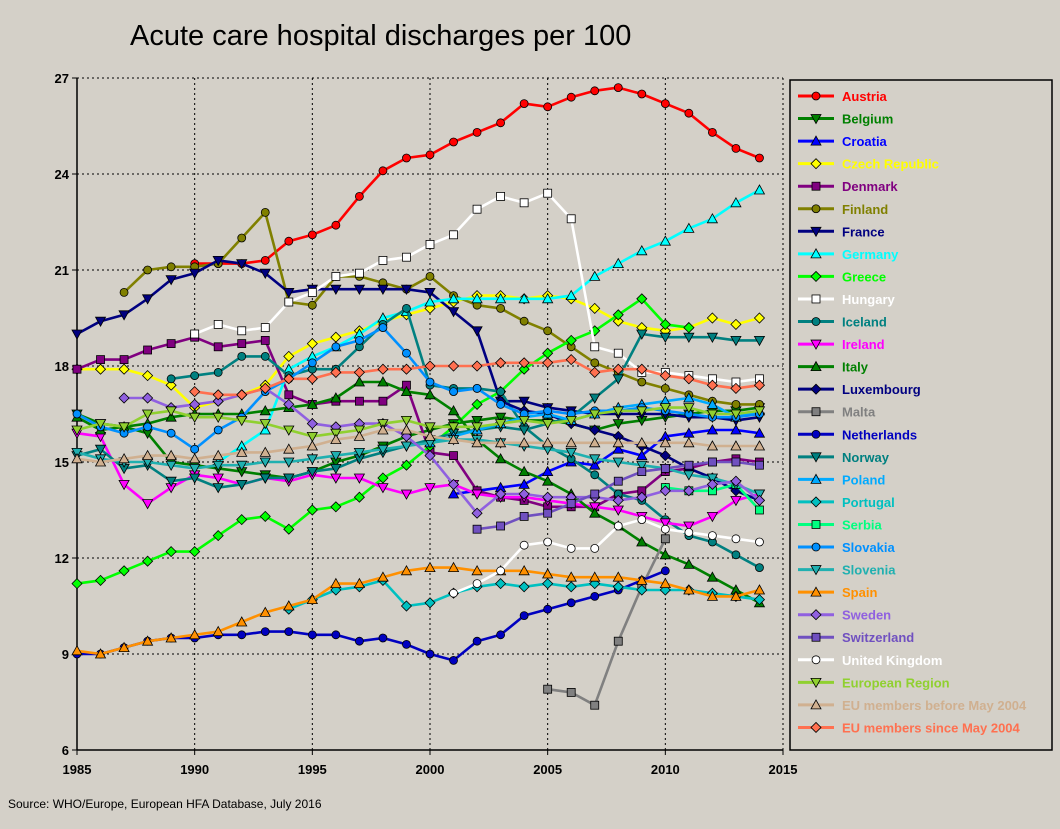 The height and width of the screenshot is (829, 1060). Describe the element at coordinates (878, 637) in the screenshot. I see `legend-label-switzerland: Switzerland` at that location.